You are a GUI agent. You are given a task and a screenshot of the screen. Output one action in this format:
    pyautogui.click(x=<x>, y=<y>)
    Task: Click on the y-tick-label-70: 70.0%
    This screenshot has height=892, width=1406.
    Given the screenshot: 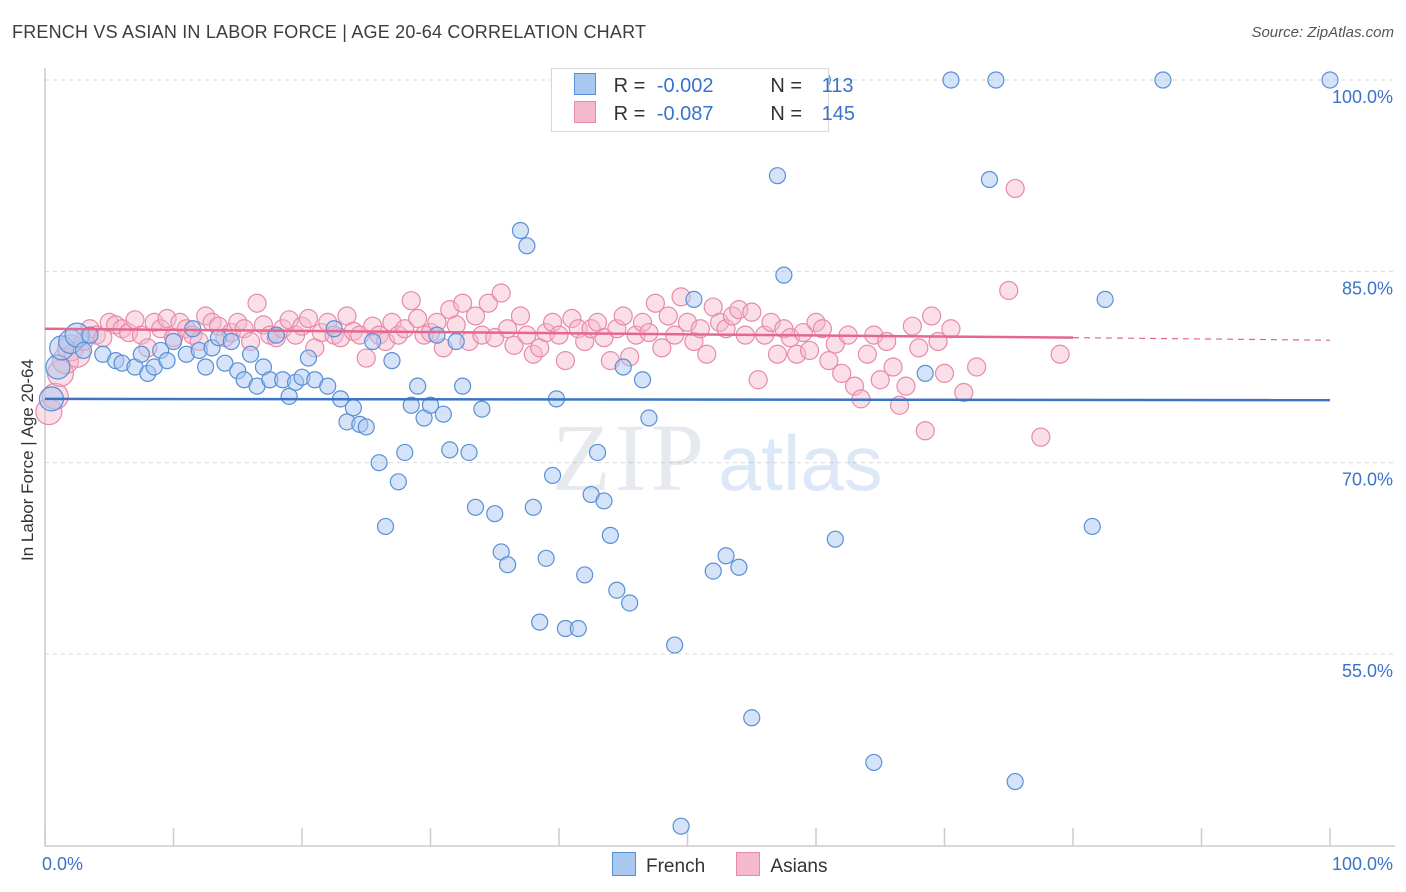 What is the action you would take?
    pyautogui.click(x=1367, y=480)
    